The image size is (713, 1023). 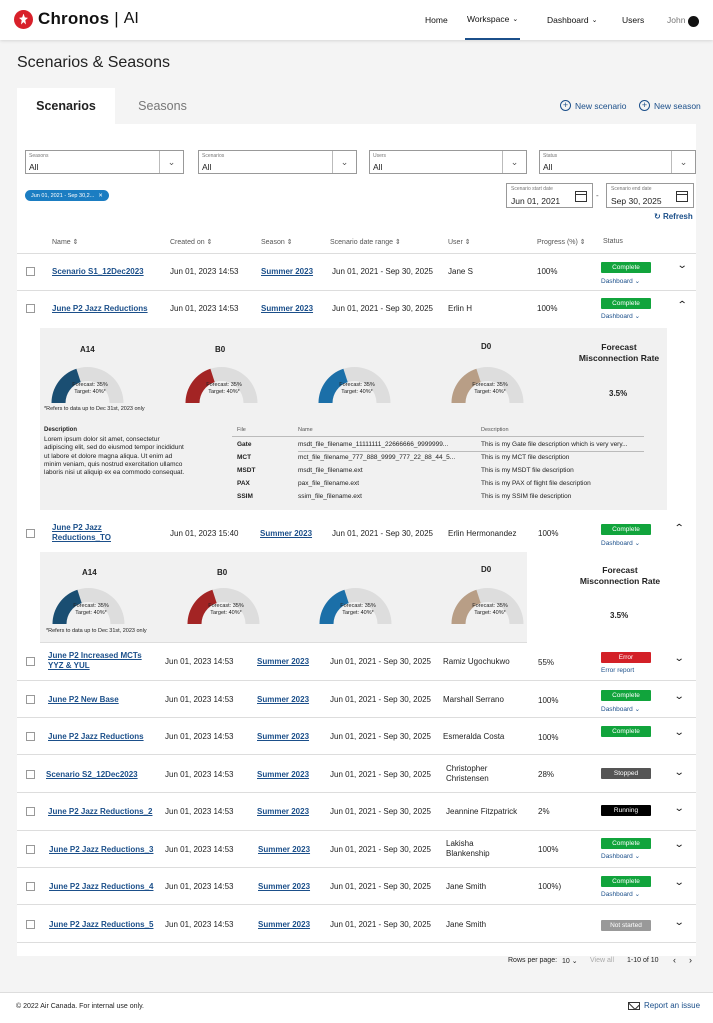 I want to click on nav-home: Home, so click(x=436, y=20).